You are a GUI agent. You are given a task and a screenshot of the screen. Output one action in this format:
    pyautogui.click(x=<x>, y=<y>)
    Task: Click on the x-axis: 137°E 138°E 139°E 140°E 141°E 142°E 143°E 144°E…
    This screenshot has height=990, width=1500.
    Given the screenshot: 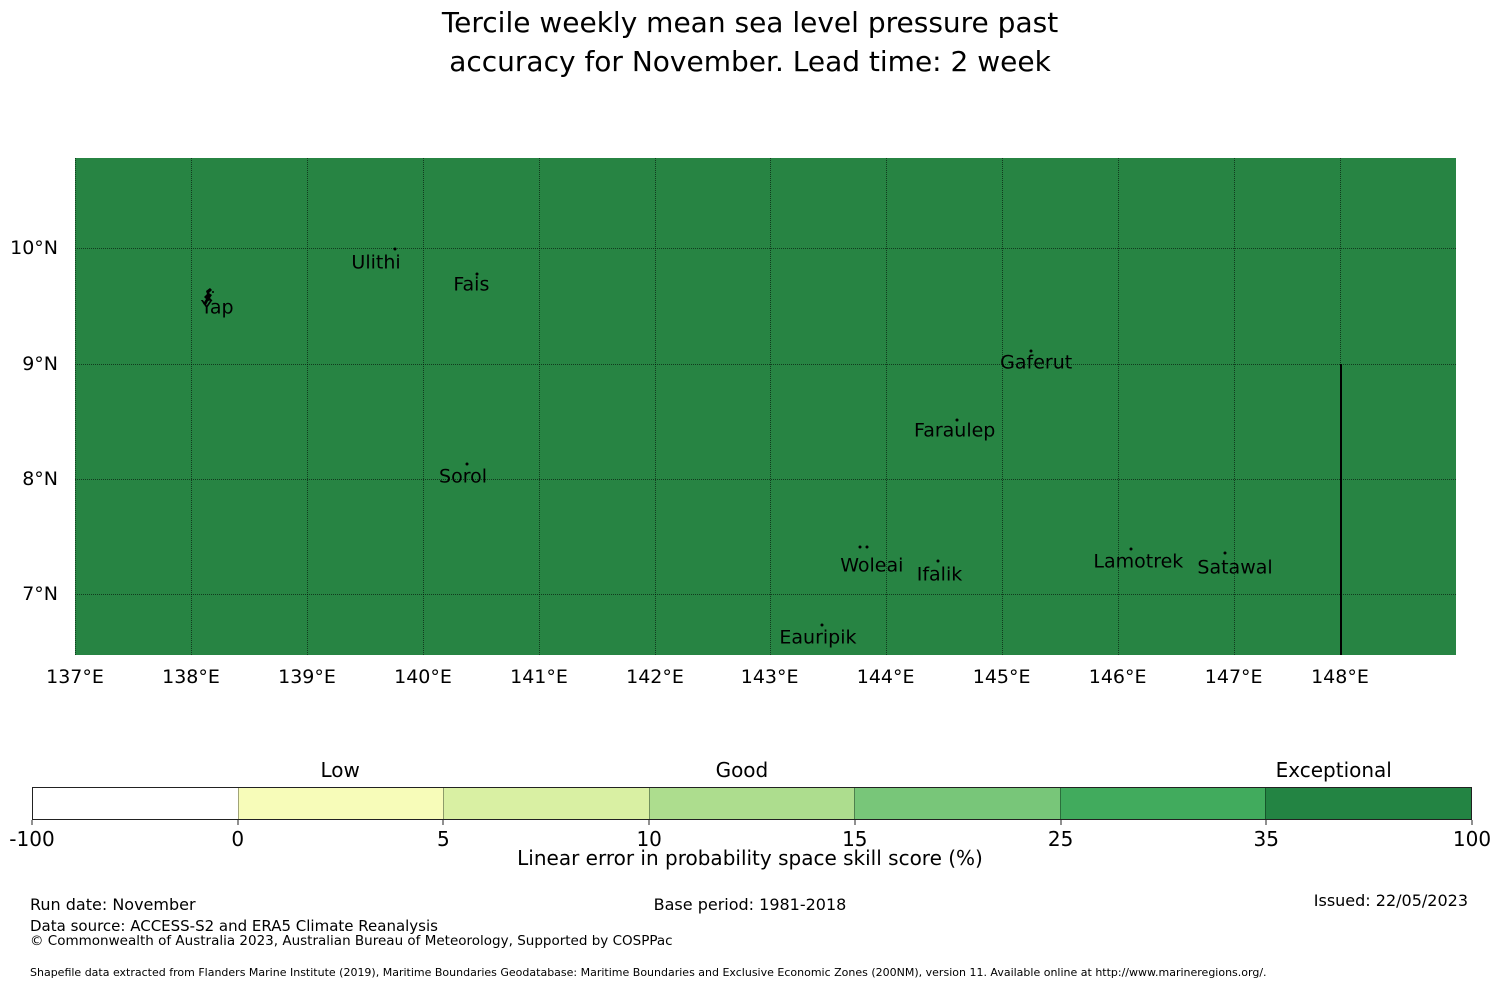 What is the action you would take?
    pyautogui.click(x=751, y=676)
    